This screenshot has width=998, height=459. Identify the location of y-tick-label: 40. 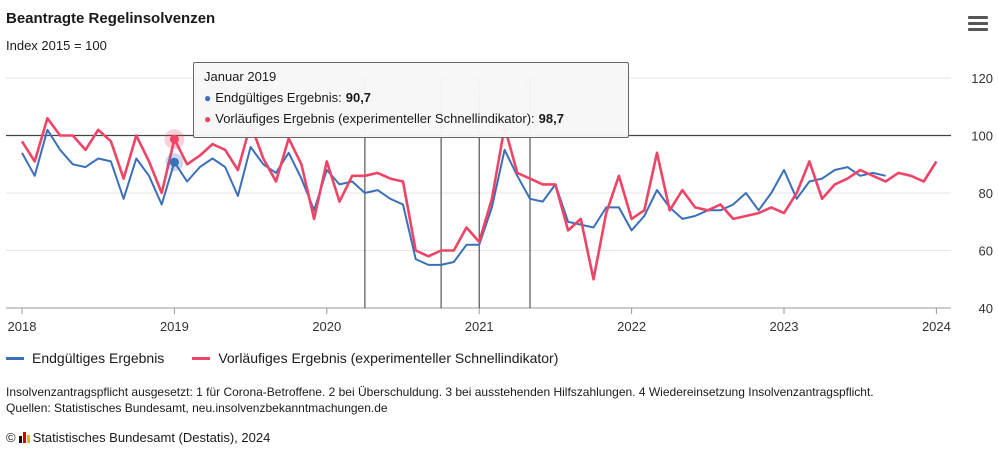
(986, 308).